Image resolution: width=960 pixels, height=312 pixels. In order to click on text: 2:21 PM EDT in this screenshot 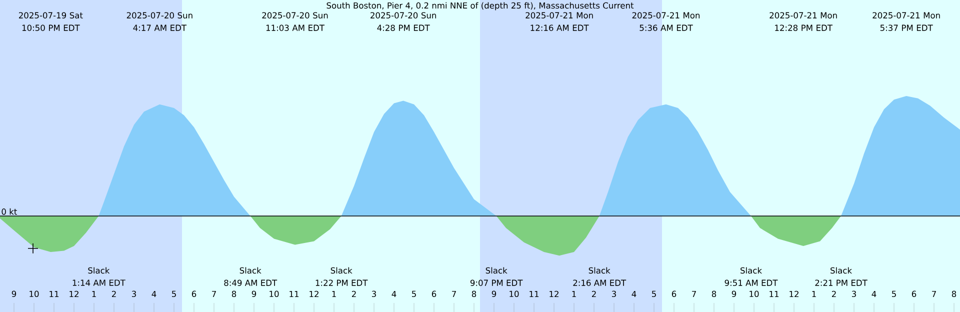, I will do `click(841, 283)`.